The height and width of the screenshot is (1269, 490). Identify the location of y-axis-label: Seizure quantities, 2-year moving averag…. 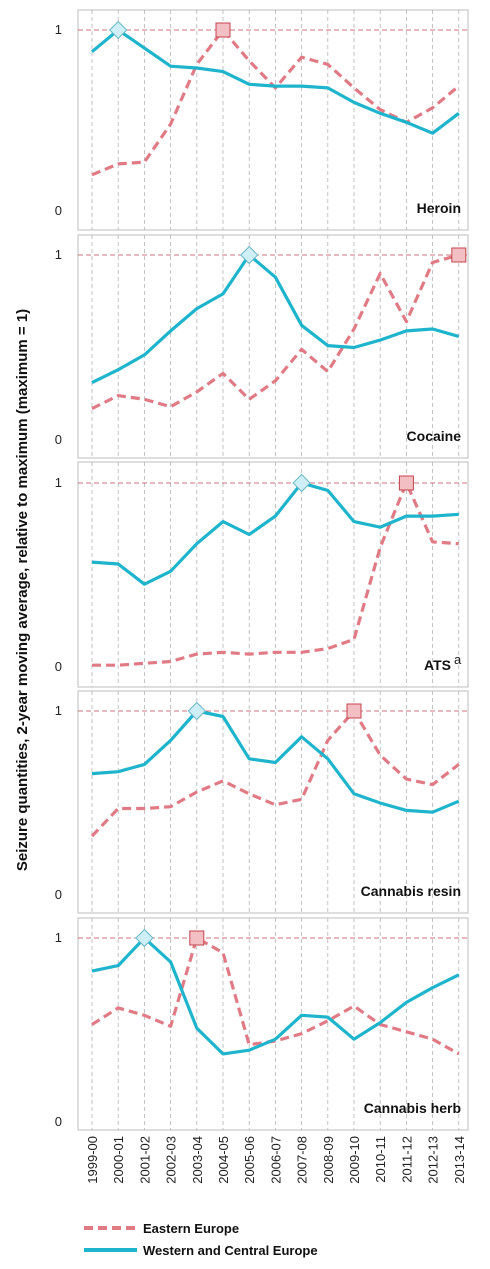
(22, 590).